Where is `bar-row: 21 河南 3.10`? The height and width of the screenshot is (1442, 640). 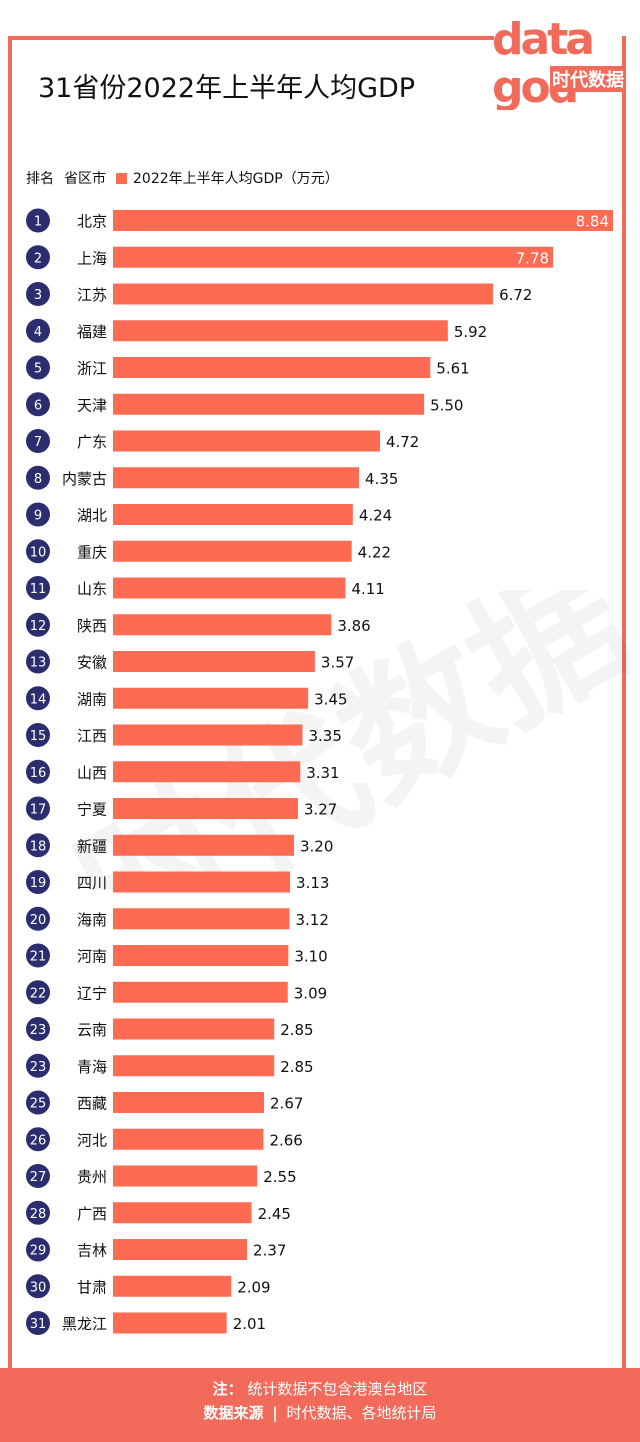 bar-row: 21 河南 3.10 is located at coordinates (177, 955).